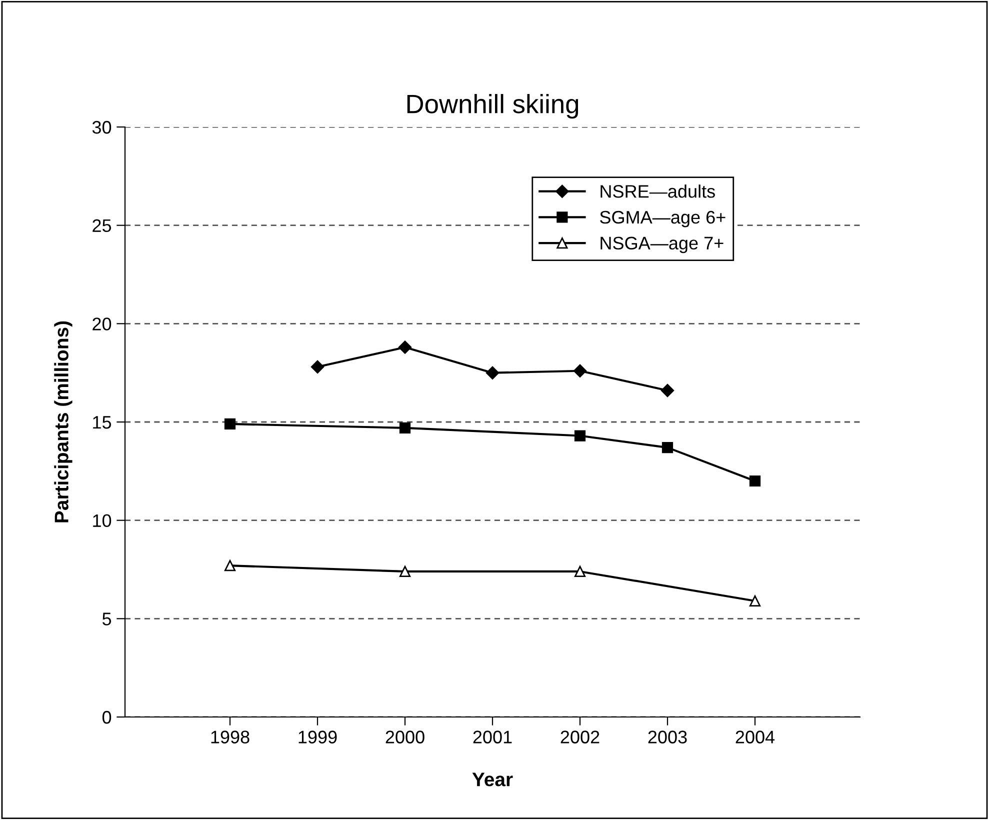 The height and width of the screenshot is (820, 989). I want to click on x-tick-label: 2002, so click(580, 737).